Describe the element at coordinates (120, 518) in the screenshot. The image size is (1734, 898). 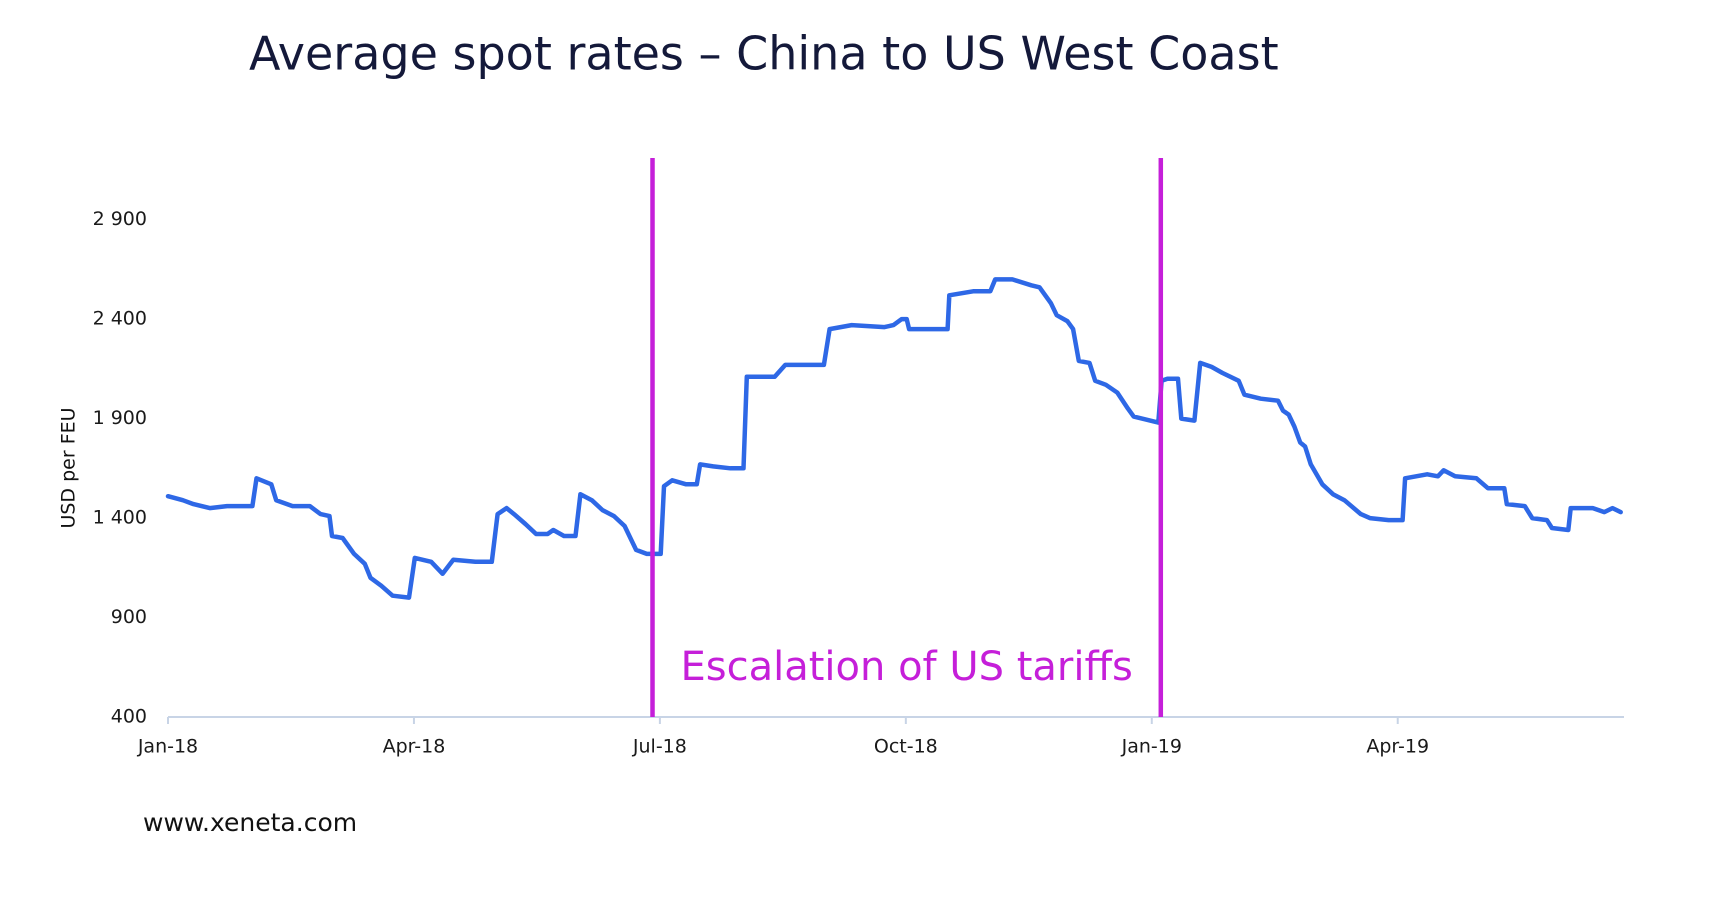
I see `y-tick-label: 1 400` at that location.